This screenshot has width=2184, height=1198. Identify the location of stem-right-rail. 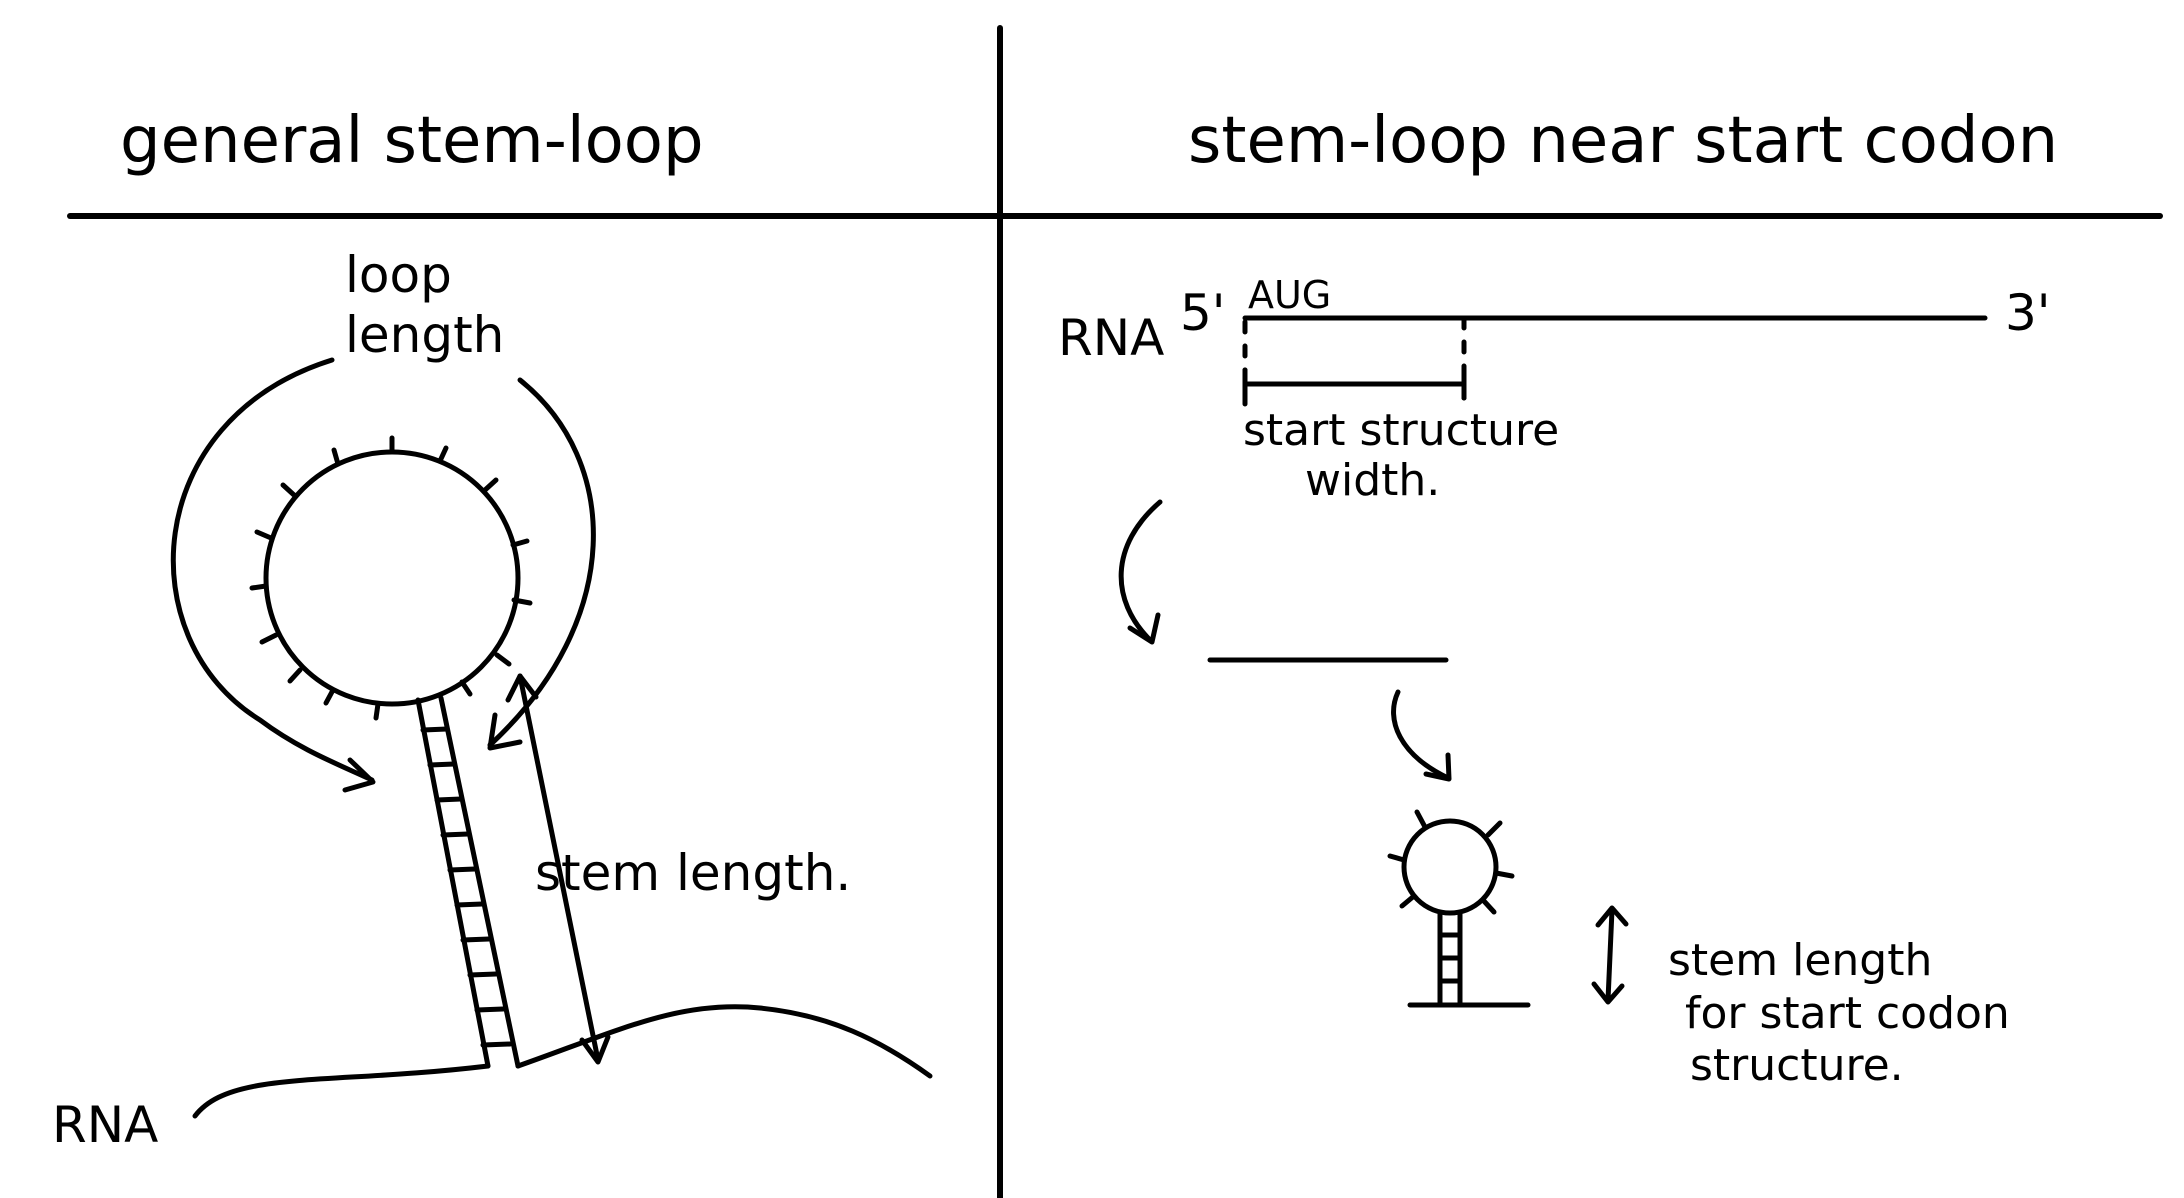
(479, 882).